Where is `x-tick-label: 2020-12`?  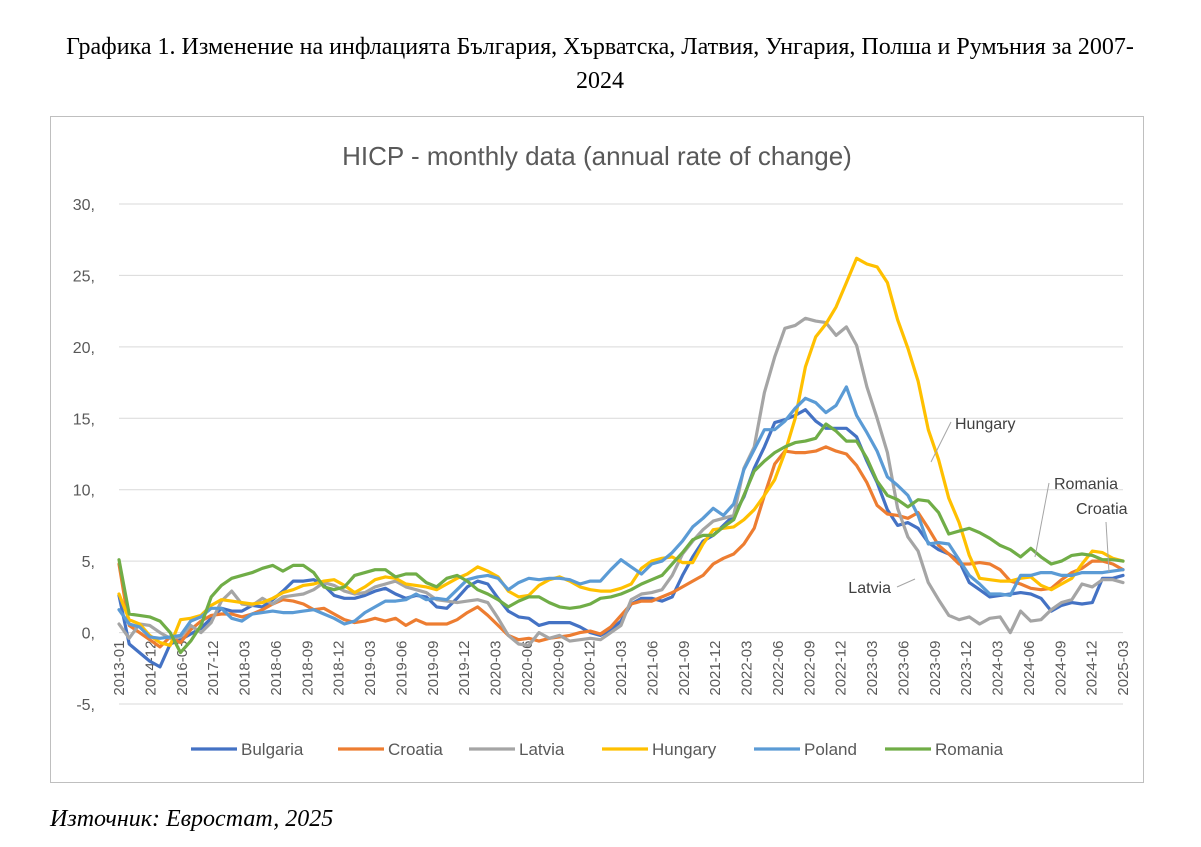
x-tick-label: 2020-12 is located at coordinates (590, 668).